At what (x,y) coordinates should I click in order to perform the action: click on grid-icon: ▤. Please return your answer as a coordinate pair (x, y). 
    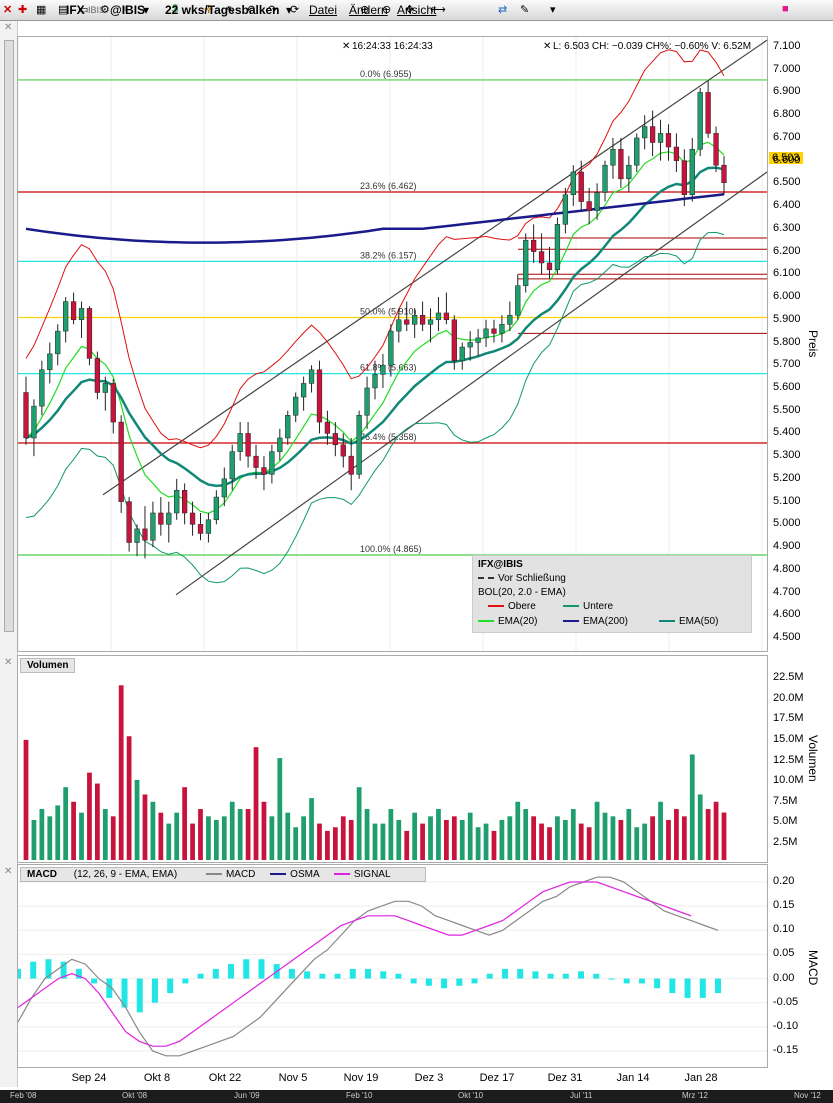
    Looking at the image, I should click on (63, 10).